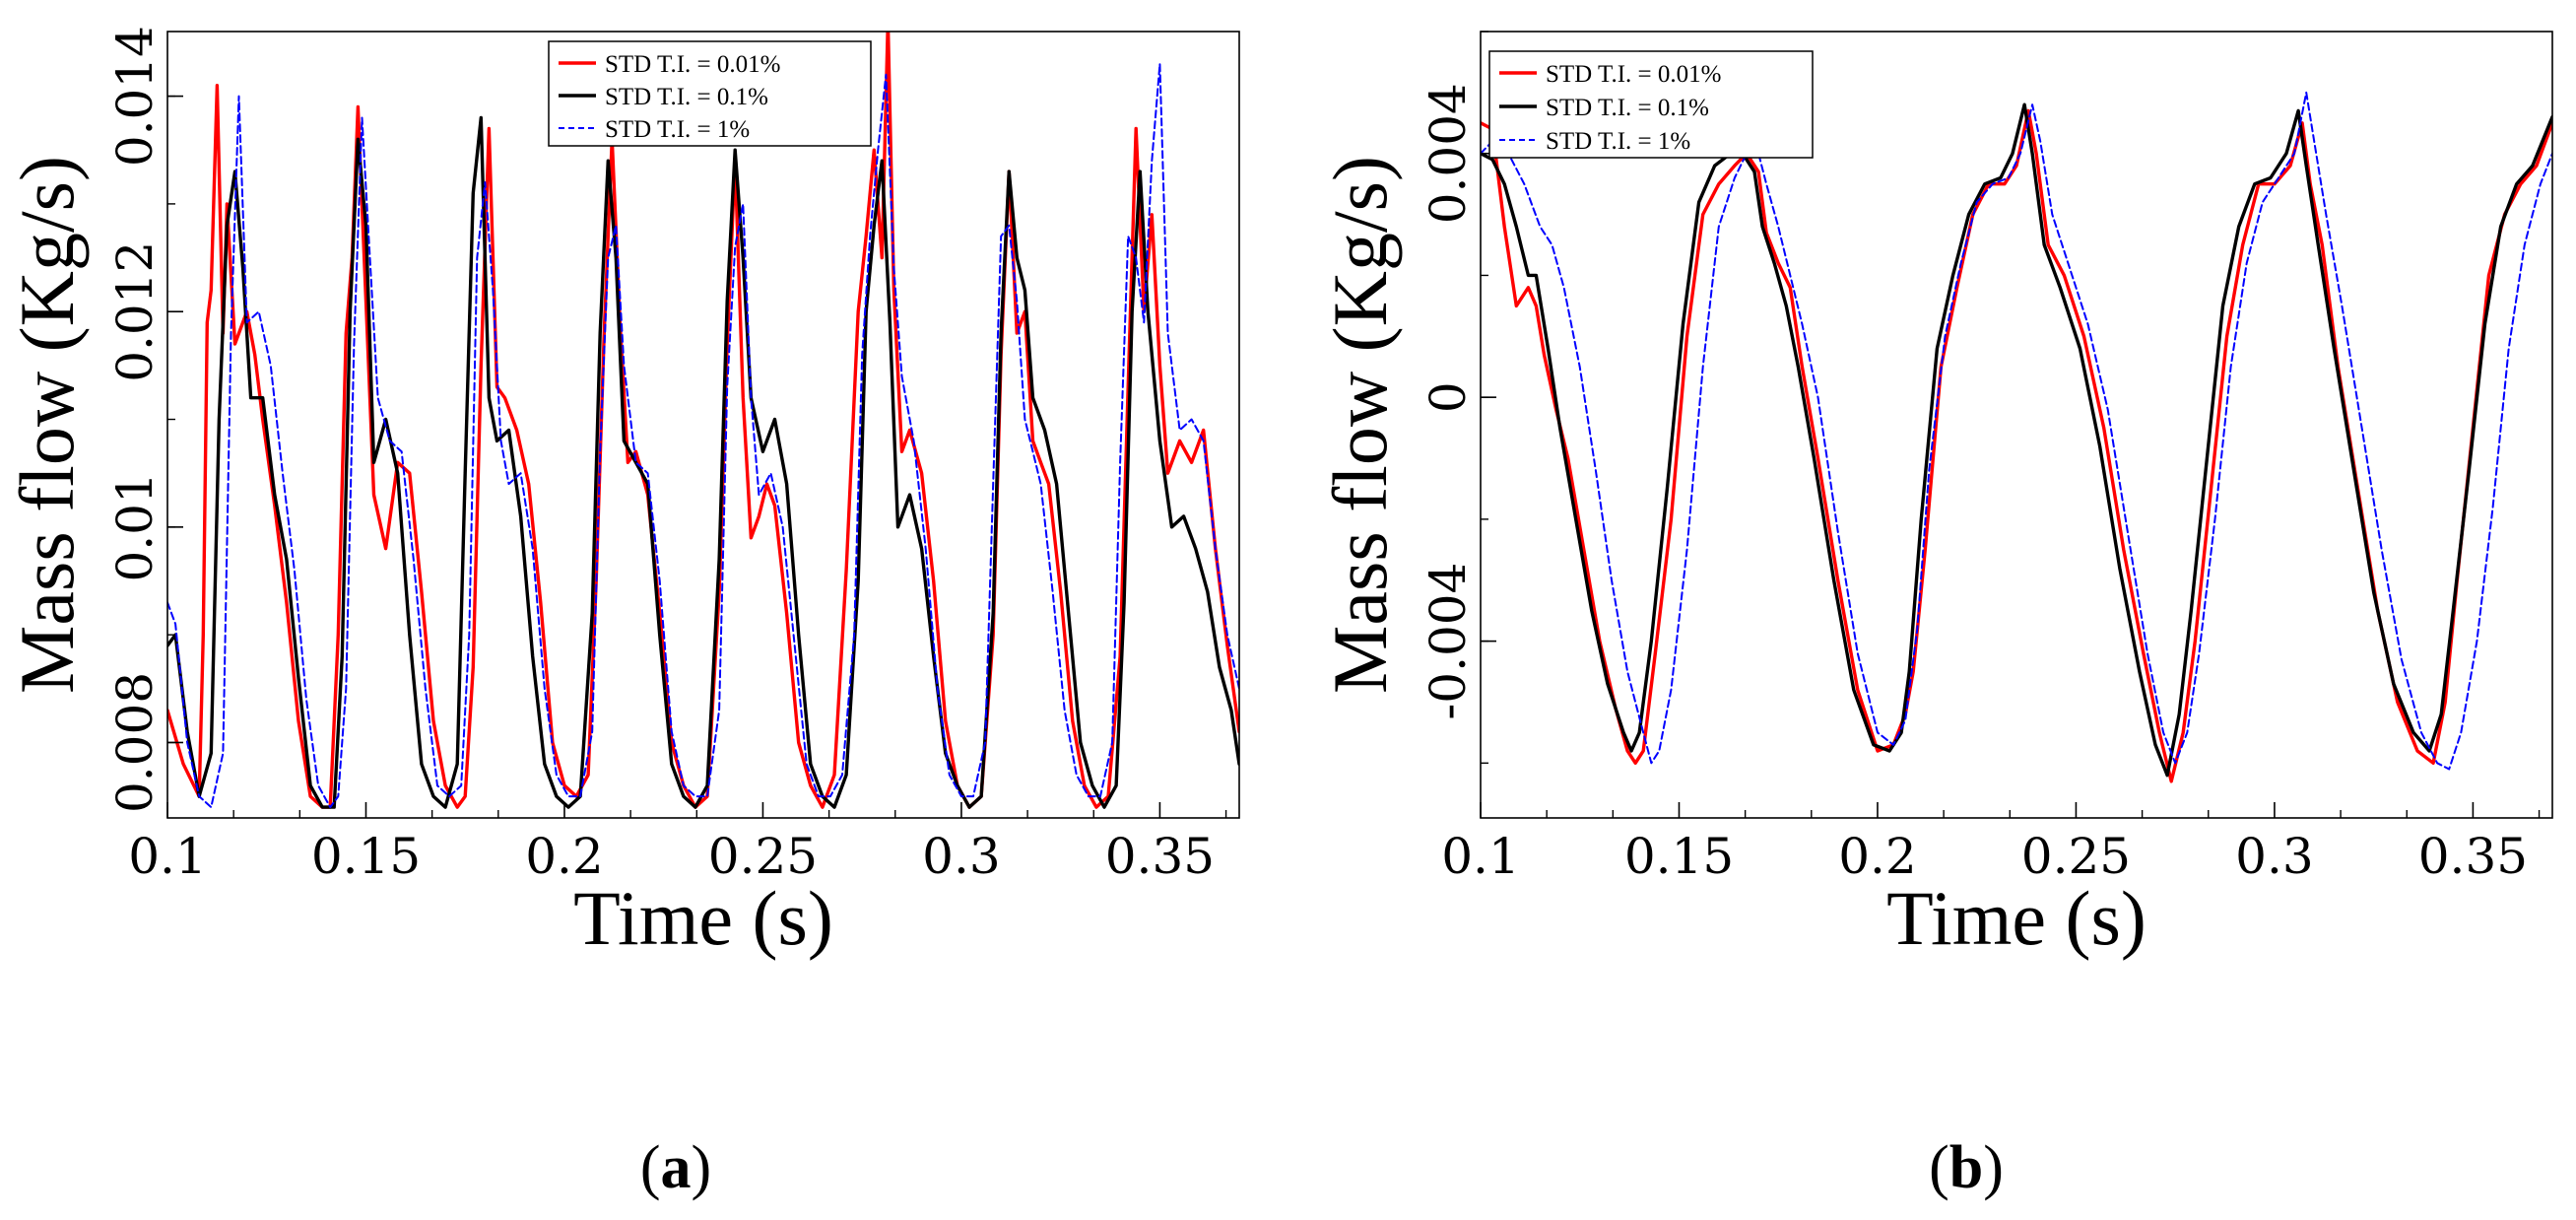 The image size is (2576, 1220). What do you see at coordinates (1481, 856) in the screenshot?
I see `chart-b-x-tick-label: 0.1` at bounding box center [1481, 856].